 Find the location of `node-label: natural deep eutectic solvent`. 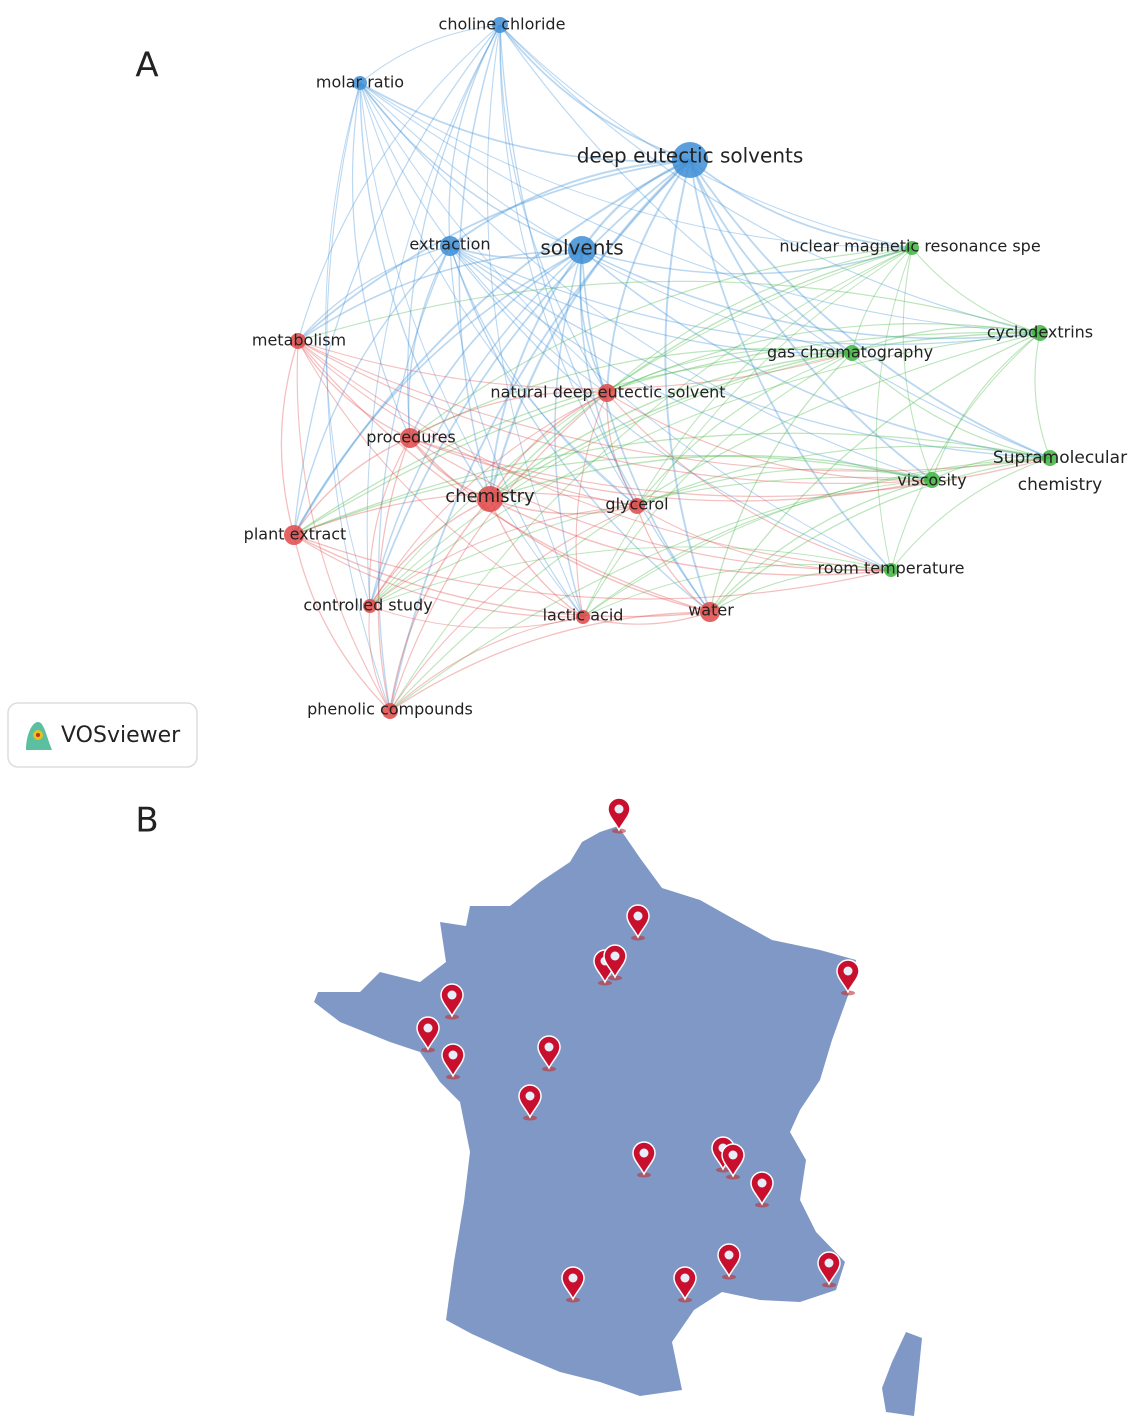

node-label: natural deep eutectic solvent is located at coordinates (607, 392).